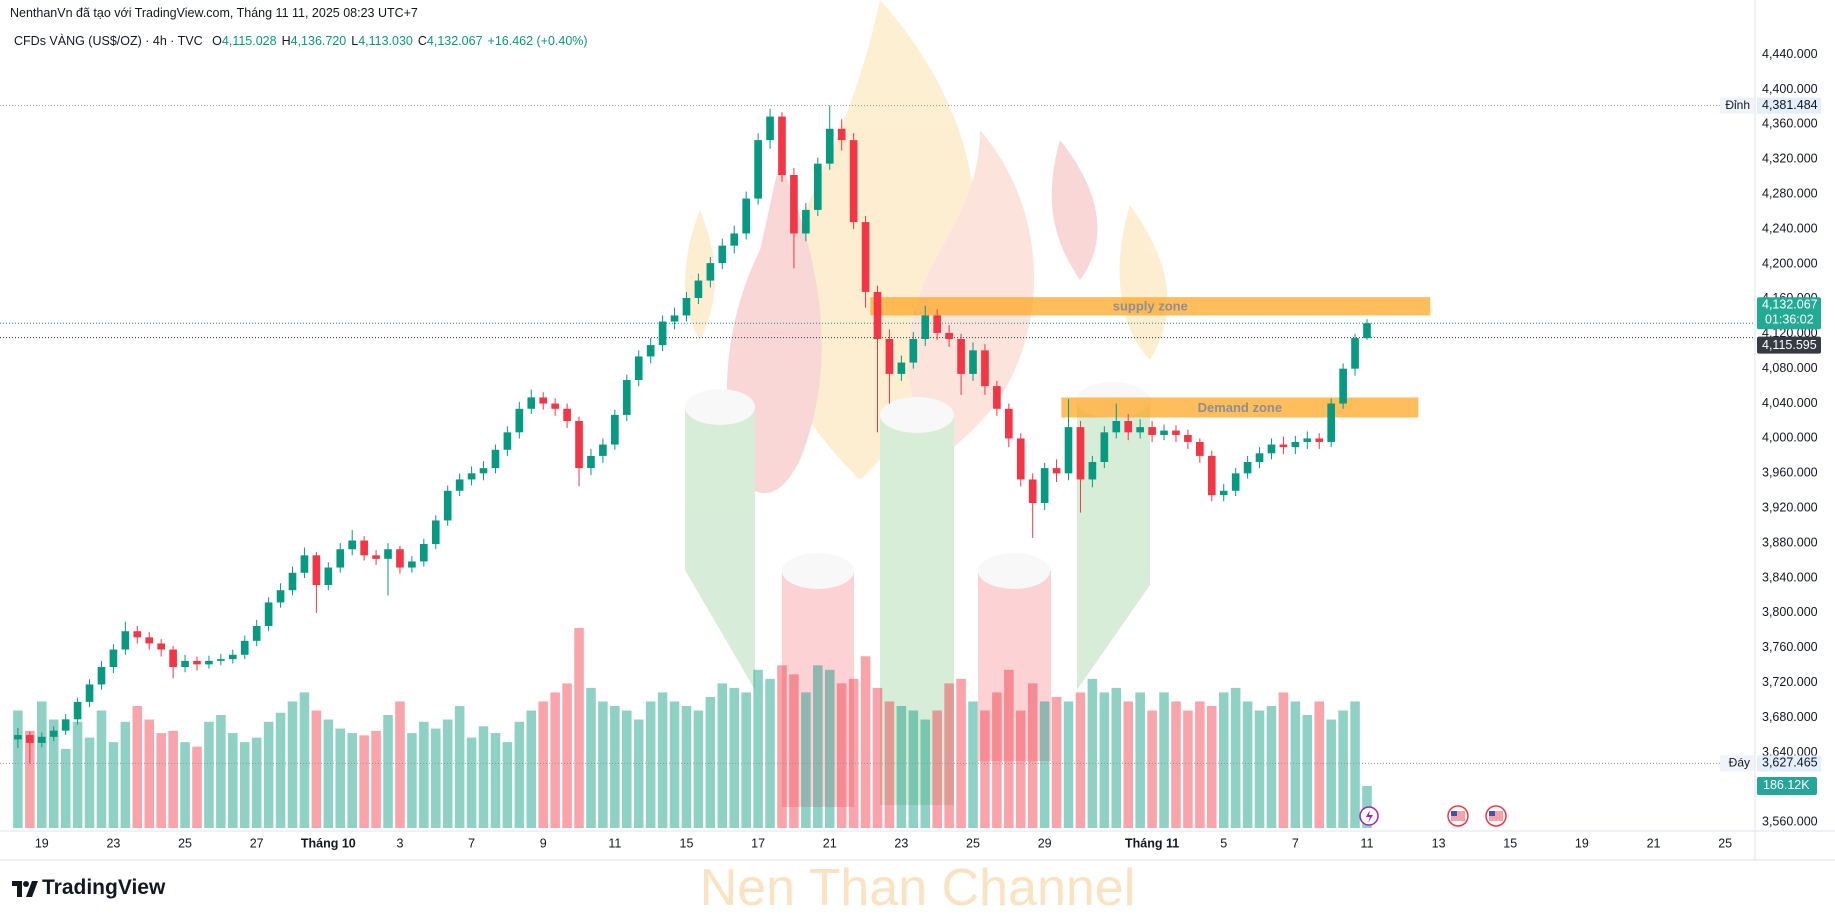 The height and width of the screenshot is (918, 1835). Describe the element at coordinates (1790, 473) in the screenshot. I see `y-tick-label: 3,960.000` at that location.